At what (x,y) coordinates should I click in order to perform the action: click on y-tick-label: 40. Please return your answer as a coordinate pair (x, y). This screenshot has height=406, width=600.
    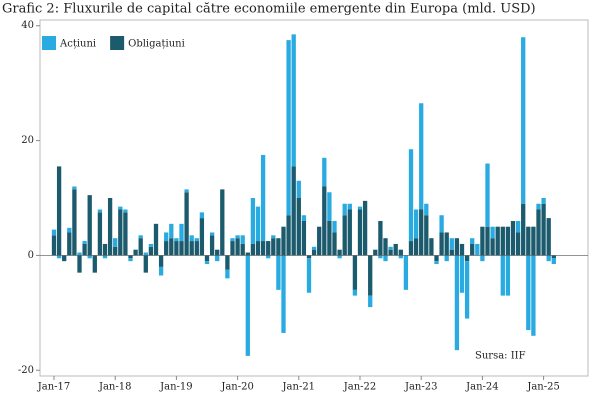
    Looking at the image, I should click on (27, 25).